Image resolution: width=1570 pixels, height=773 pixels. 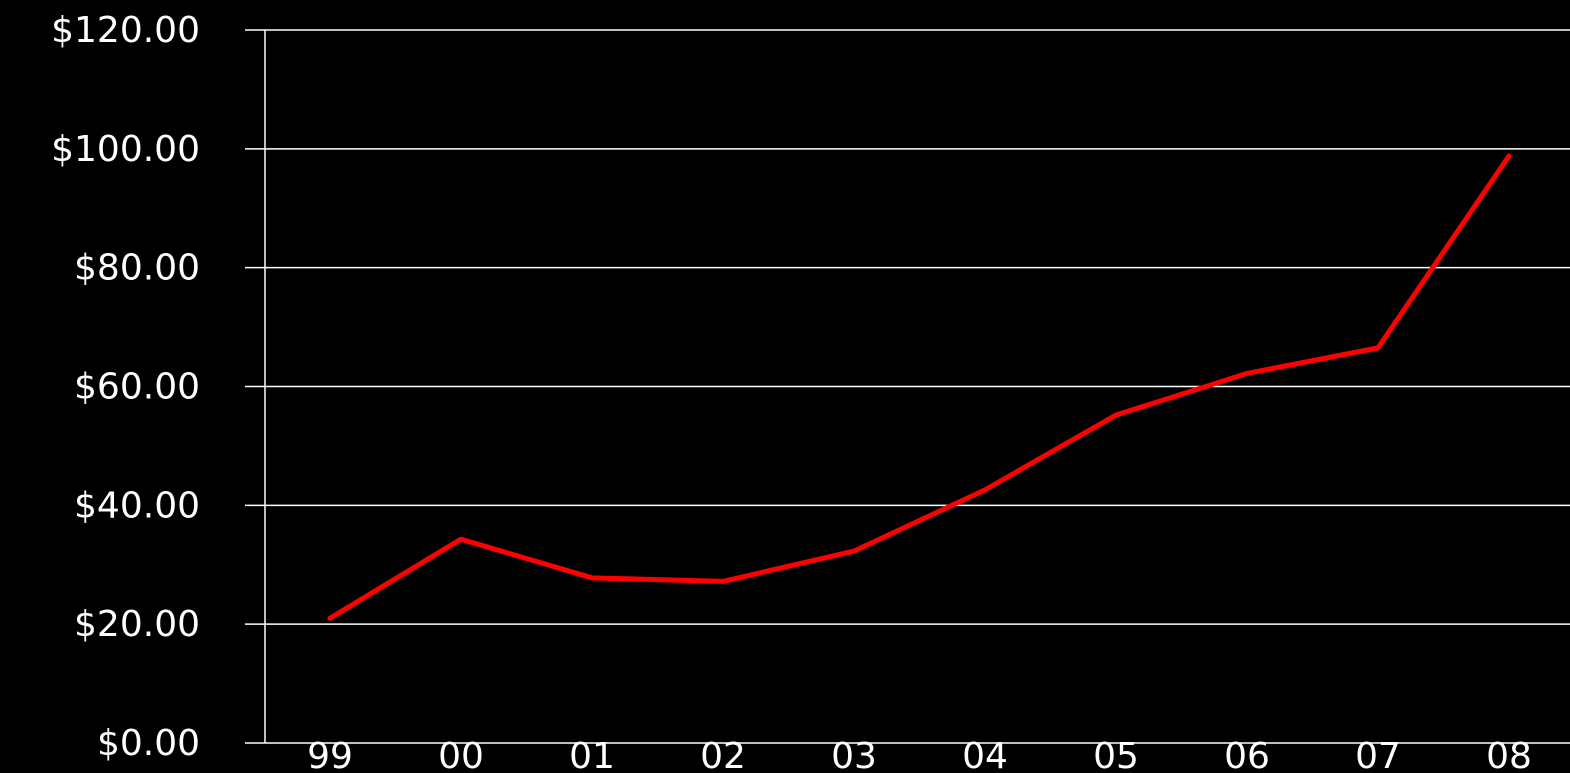 What do you see at coordinates (330, 754) in the screenshot?
I see `x-tick-label: 99` at bounding box center [330, 754].